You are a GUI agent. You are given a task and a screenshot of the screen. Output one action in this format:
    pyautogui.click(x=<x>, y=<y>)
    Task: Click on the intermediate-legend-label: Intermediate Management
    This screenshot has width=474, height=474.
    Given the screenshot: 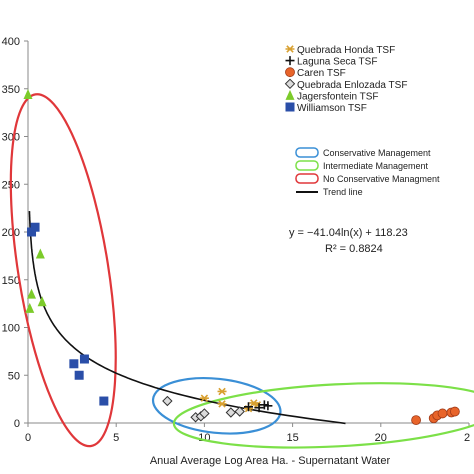 What is the action you would take?
    pyautogui.click(x=376, y=166)
    